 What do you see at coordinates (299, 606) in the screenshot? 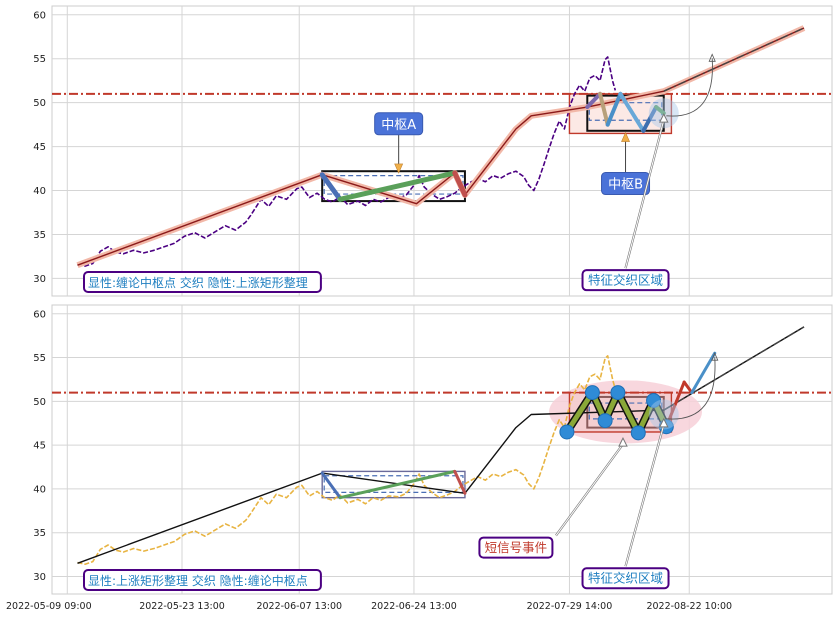
I see `x-tick-label: 2022-06-07 13:00` at bounding box center [299, 606].